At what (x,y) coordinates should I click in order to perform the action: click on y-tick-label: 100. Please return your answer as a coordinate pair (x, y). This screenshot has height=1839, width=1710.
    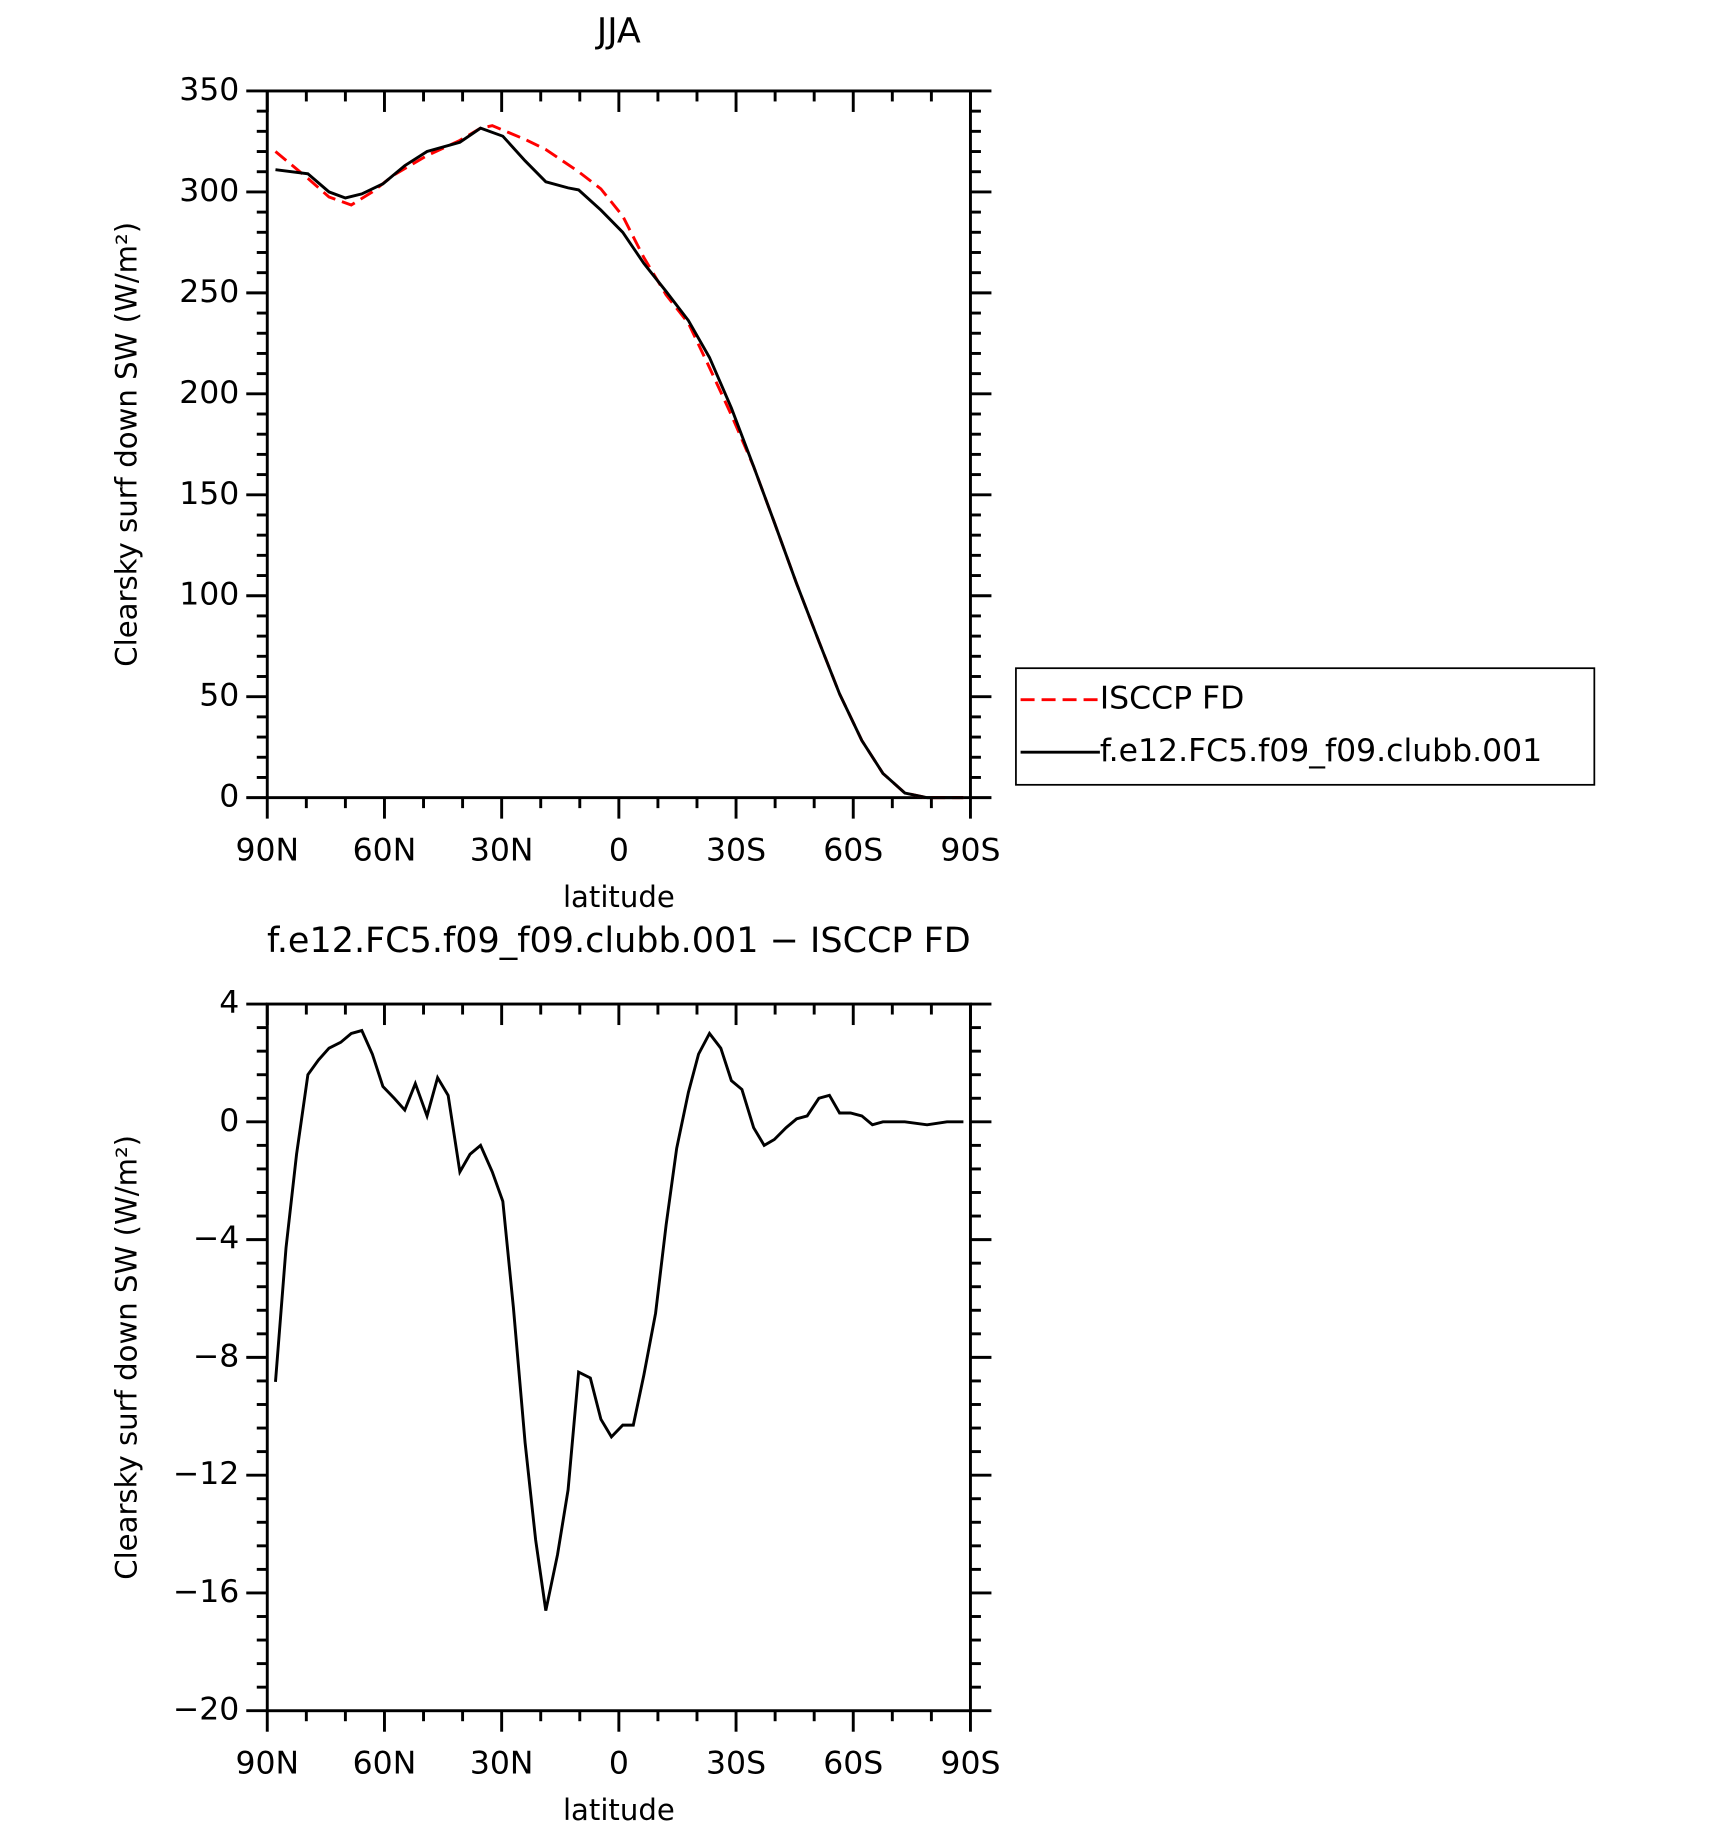
    Looking at the image, I should click on (209, 595).